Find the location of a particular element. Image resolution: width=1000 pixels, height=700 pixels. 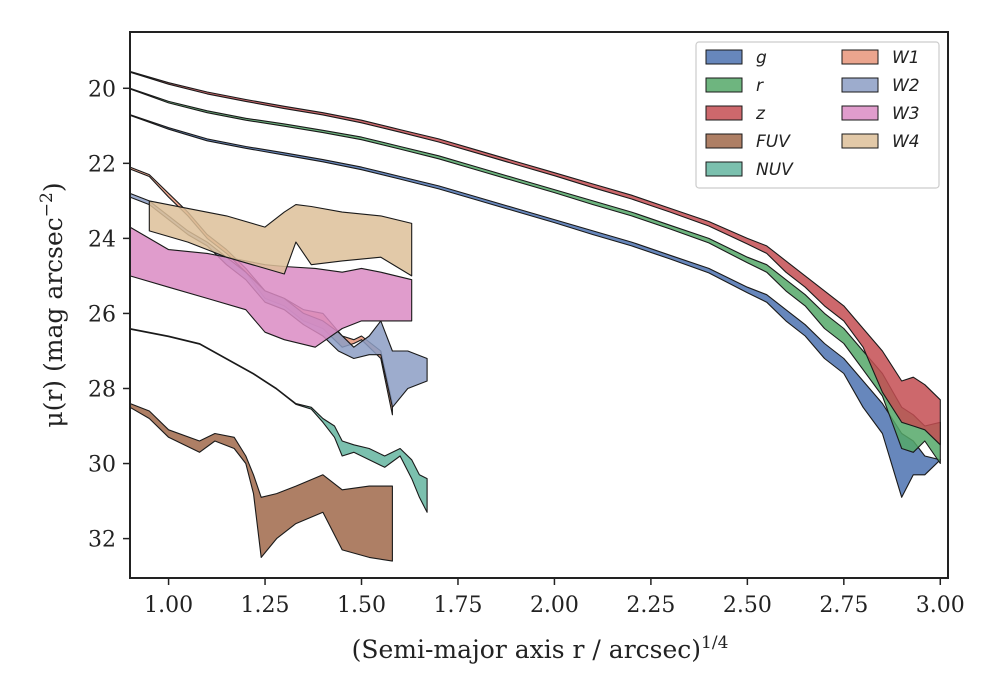

x-tick-label: 1.25 is located at coordinates (265, 605).